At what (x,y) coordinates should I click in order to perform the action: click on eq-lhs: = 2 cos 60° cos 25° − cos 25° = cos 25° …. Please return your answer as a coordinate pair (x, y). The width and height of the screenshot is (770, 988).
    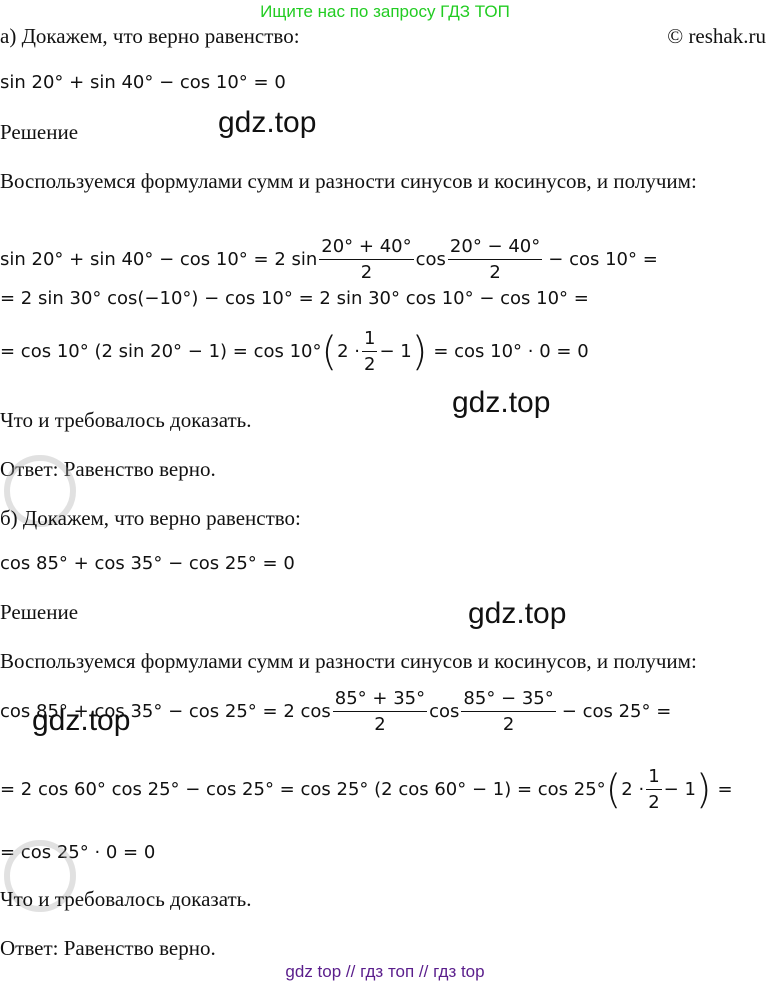
    Looking at the image, I should click on (303, 789).